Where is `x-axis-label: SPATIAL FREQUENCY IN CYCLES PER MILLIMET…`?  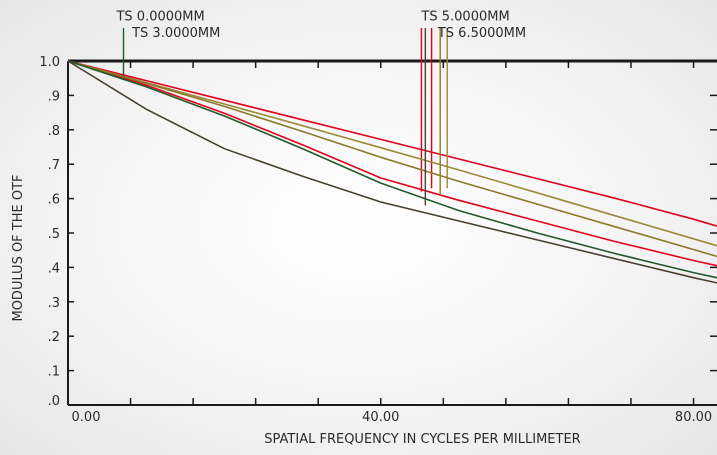
x-axis-label: SPATIAL FREQUENCY IN CYCLES PER MILLIMET… is located at coordinates (422, 439).